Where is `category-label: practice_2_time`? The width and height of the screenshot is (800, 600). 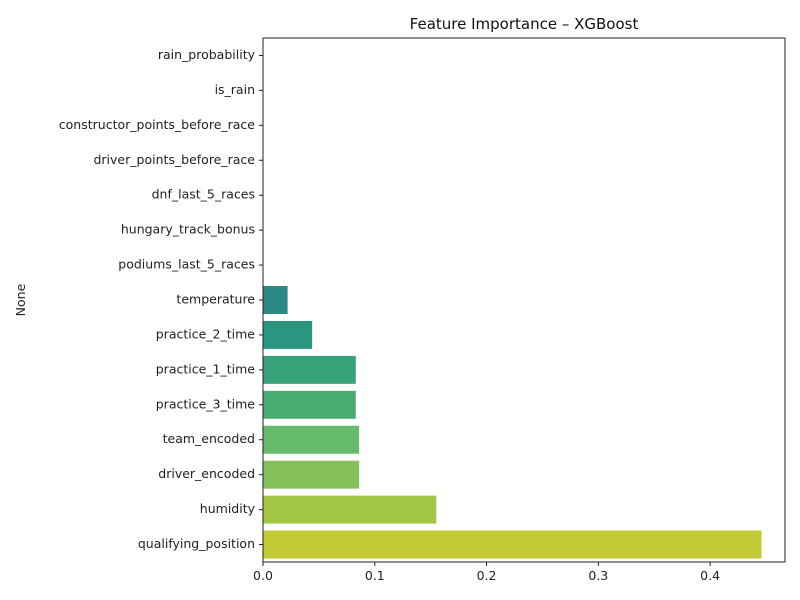 category-label: practice_2_time is located at coordinates (206, 333).